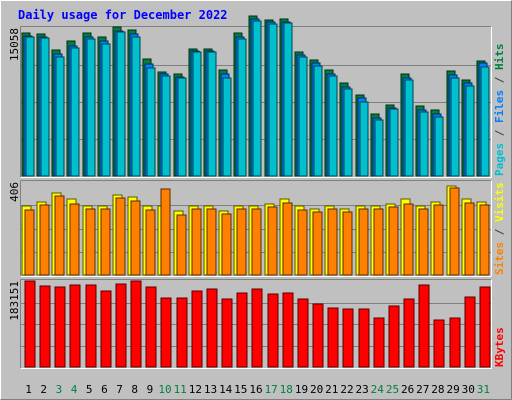  What do you see at coordinates (89, 389) in the screenshot?
I see `x-tick-label: 5` at bounding box center [89, 389].